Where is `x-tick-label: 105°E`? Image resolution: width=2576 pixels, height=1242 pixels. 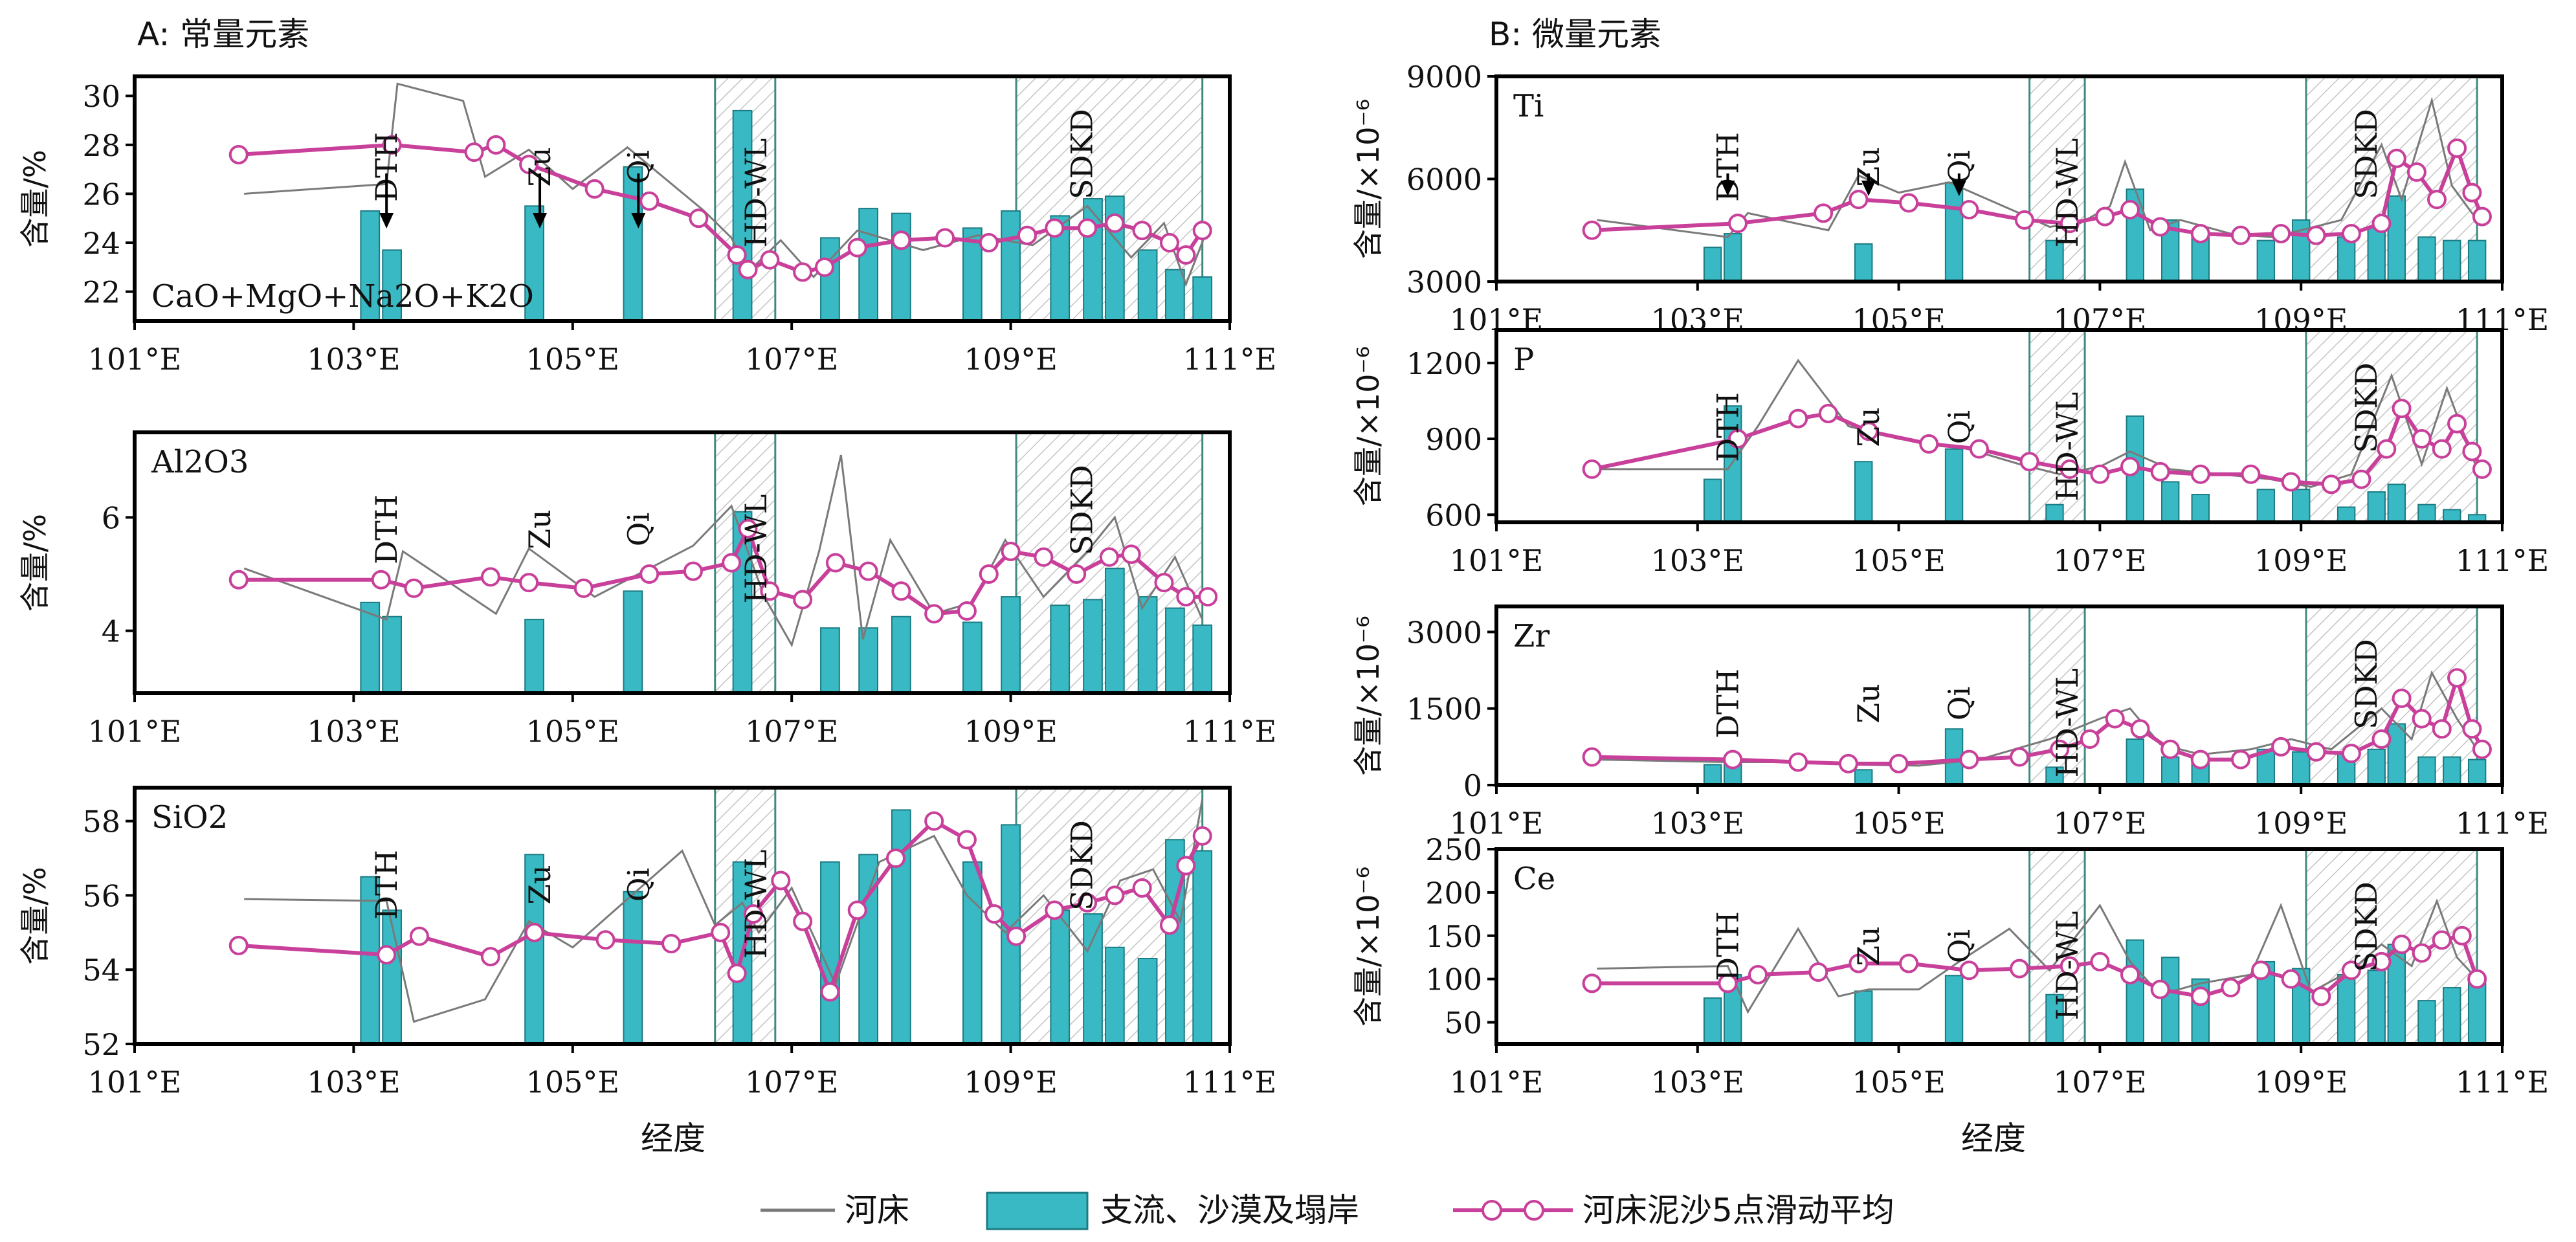
x-tick-label: 105°E is located at coordinates (572, 731).